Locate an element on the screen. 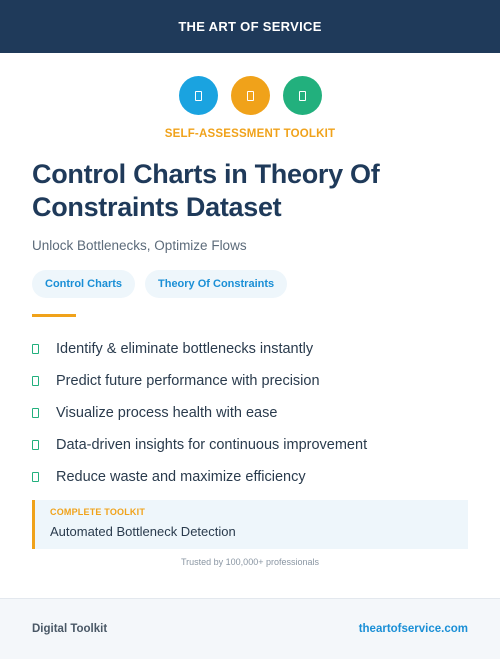 This screenshot has width=500, height=659. callout-label: COMPLETE TOOLKIT is located at coordinates (98, 512).